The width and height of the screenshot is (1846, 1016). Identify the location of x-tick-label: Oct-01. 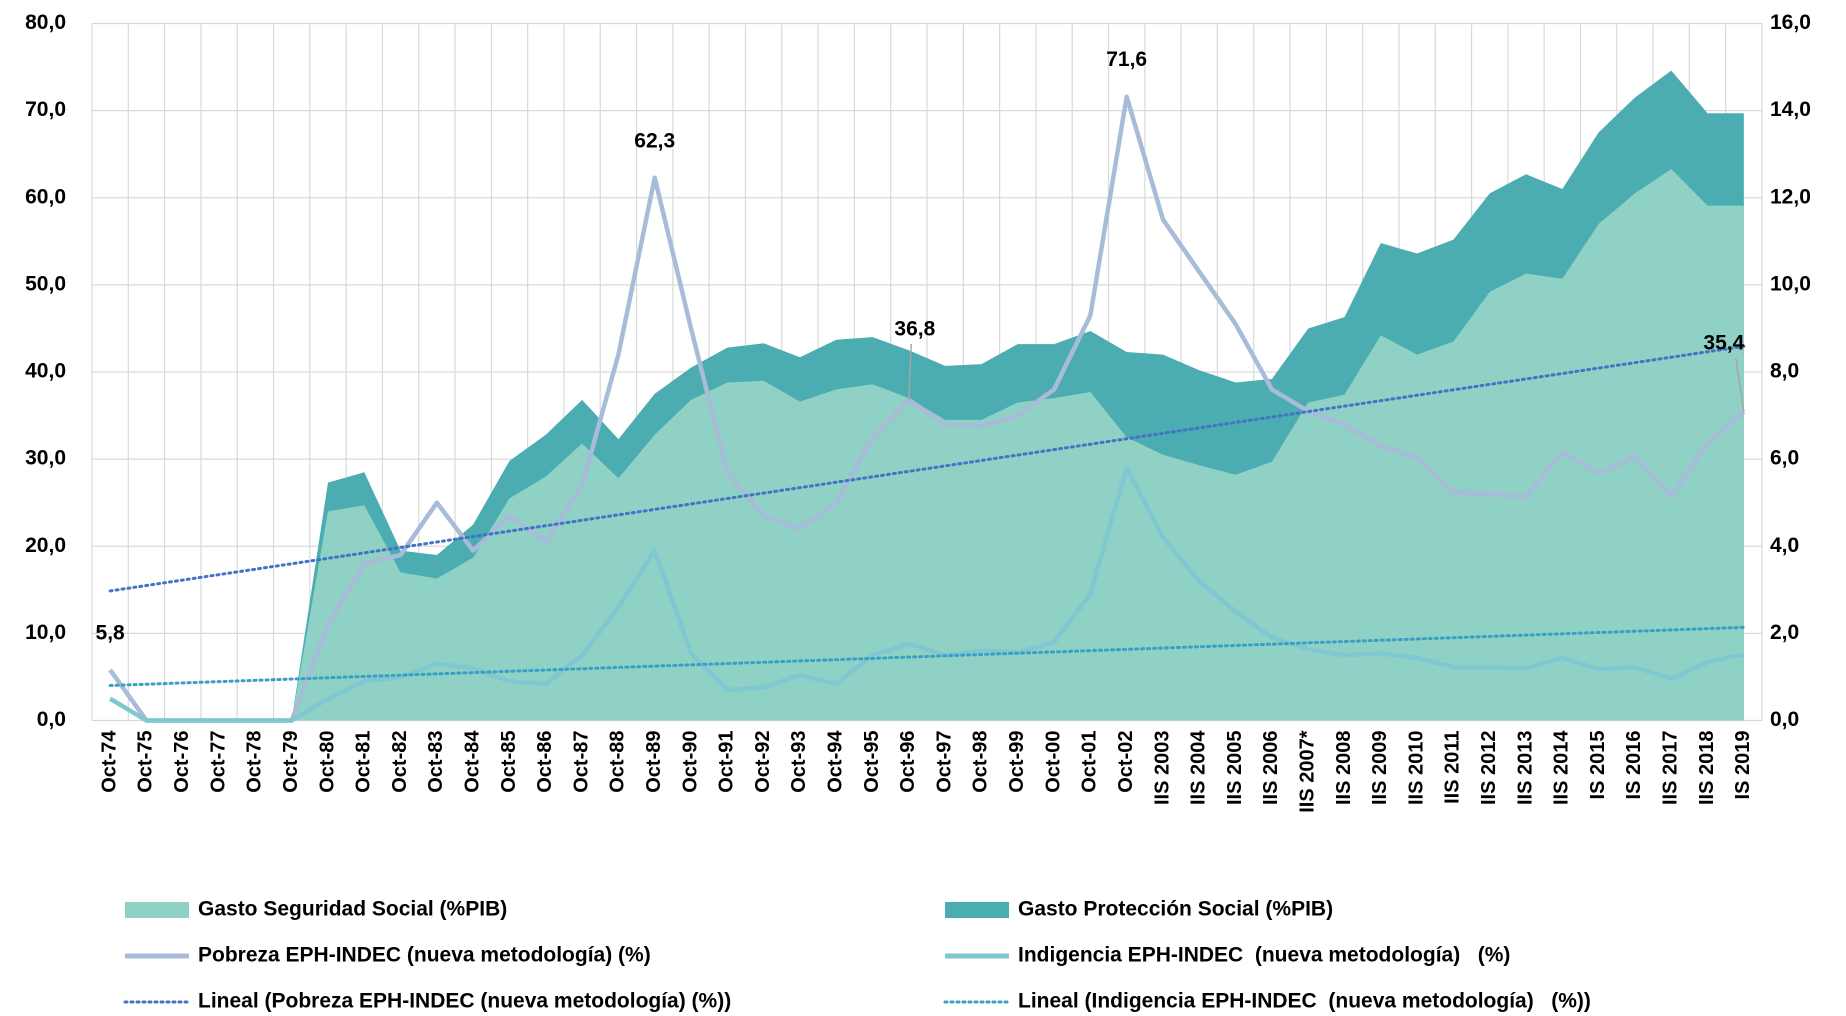
(1090, 762).